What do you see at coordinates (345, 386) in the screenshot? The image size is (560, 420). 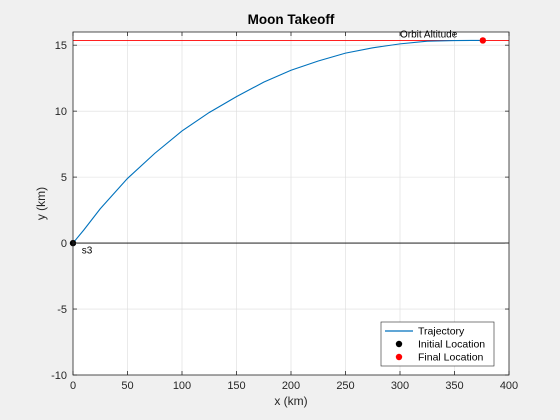 I see `x-tick-label: 250` at bounding box center [345, 386].